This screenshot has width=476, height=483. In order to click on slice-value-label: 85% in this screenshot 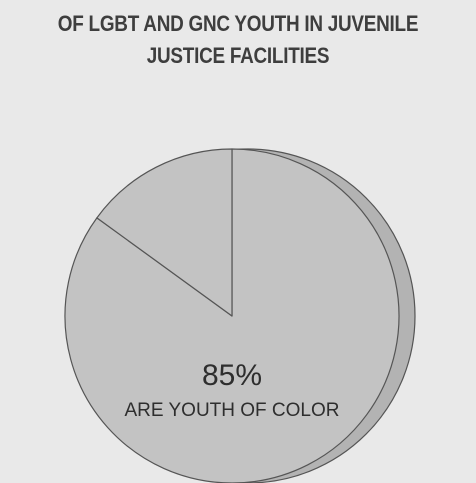, I will do `click(232, 375)`.